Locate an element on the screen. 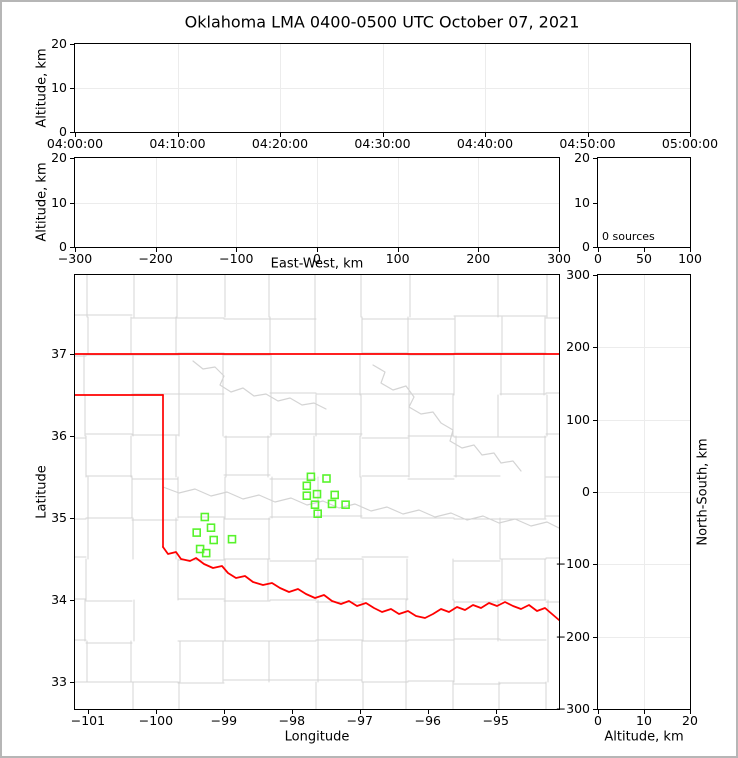 This screenshot has width=738, height=758. panel-eastwest-height is located at coordinates (317, 202).